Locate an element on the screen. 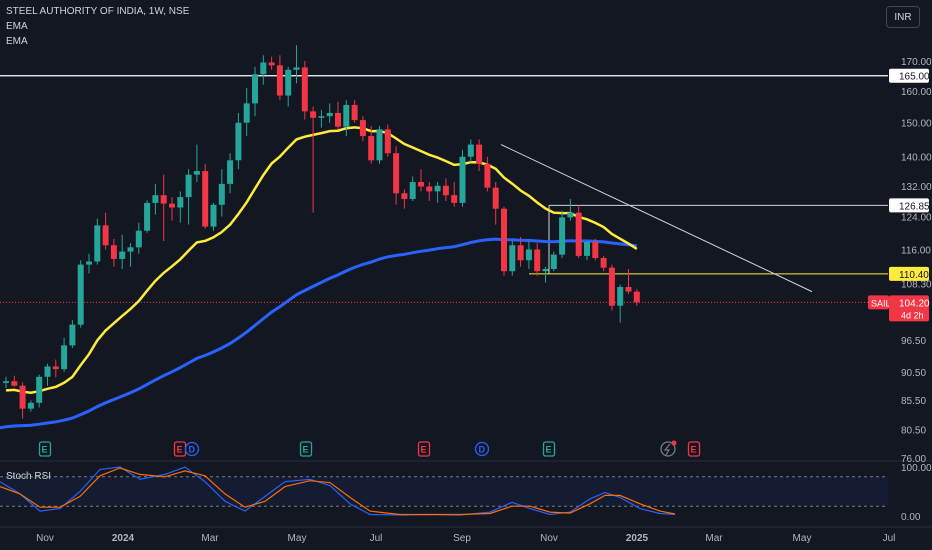 This screenshot has height=550, width=932. stoch-k-line is located at coordinates (338, 491).